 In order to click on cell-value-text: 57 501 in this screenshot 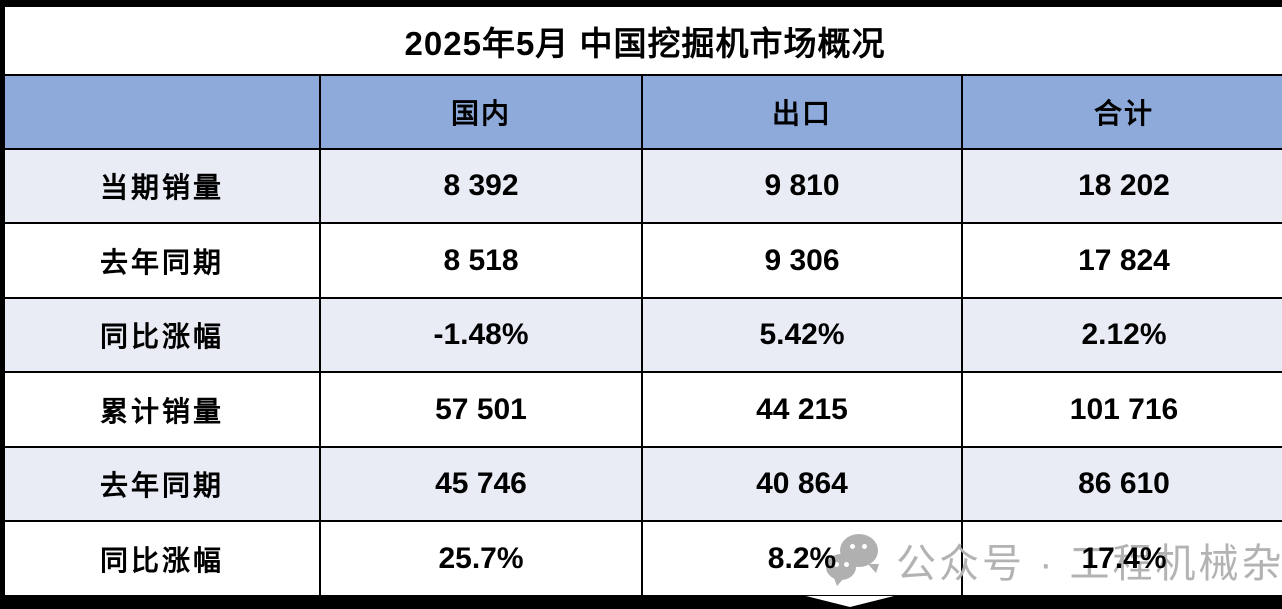, I will do `click(481, 409)`.